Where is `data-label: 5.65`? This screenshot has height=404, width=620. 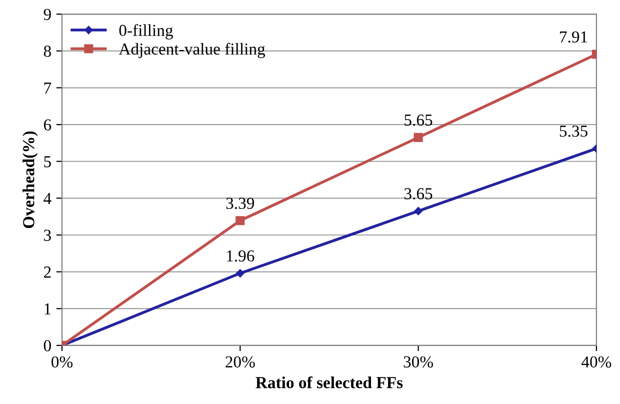 data-label: 5.65 is located at coordinates (418, 120).